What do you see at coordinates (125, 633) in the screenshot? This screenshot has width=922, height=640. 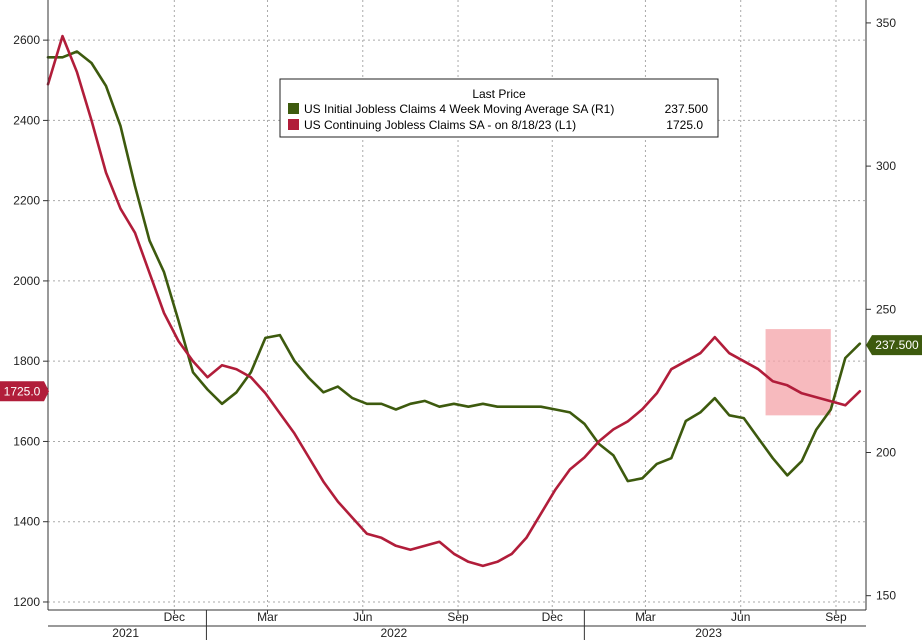 I see `year-label: 2021` at bounding box center [125, 633].